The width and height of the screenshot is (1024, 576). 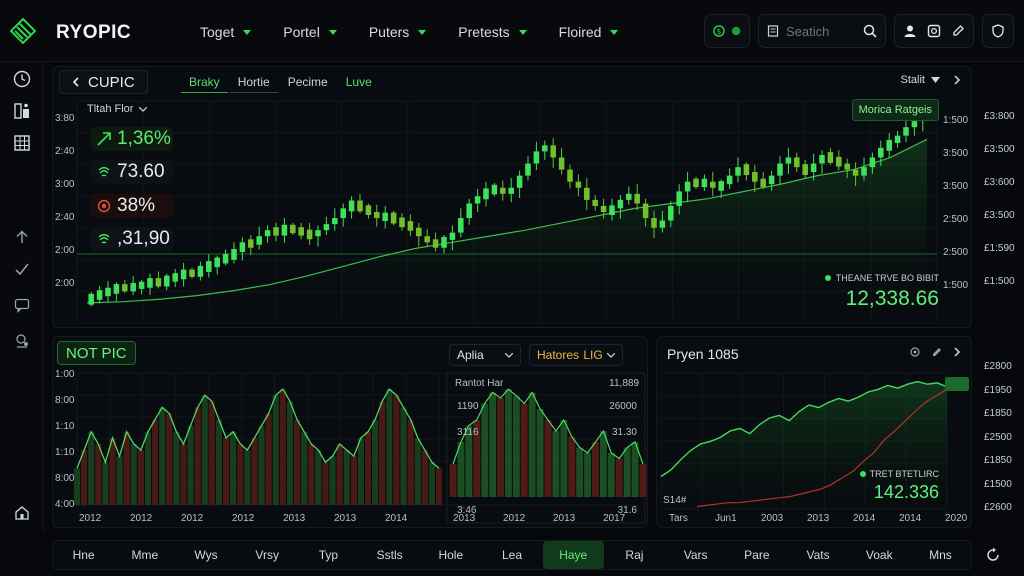 I want to click on hatores-select: Hatores LIG, so click(x=576, y=355).